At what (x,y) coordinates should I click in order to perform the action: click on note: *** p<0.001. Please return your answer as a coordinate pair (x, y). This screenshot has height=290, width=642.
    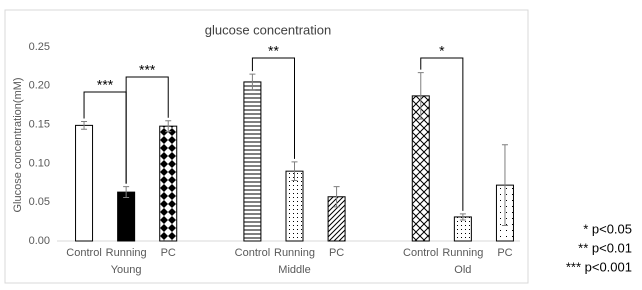
    Looking at the image, I should click on (599, 266).